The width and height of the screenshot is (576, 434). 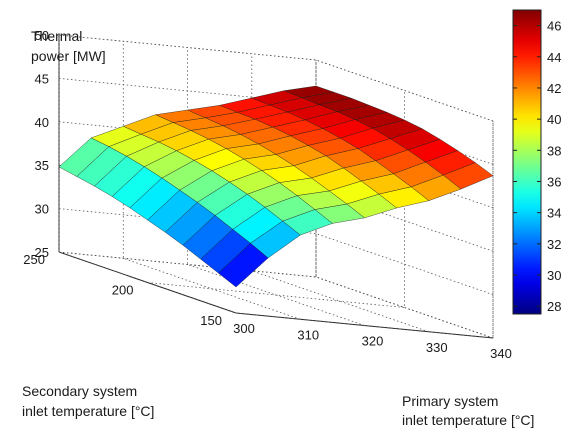 I want to click on colorbar-gradient, so click(x=527, y=162).